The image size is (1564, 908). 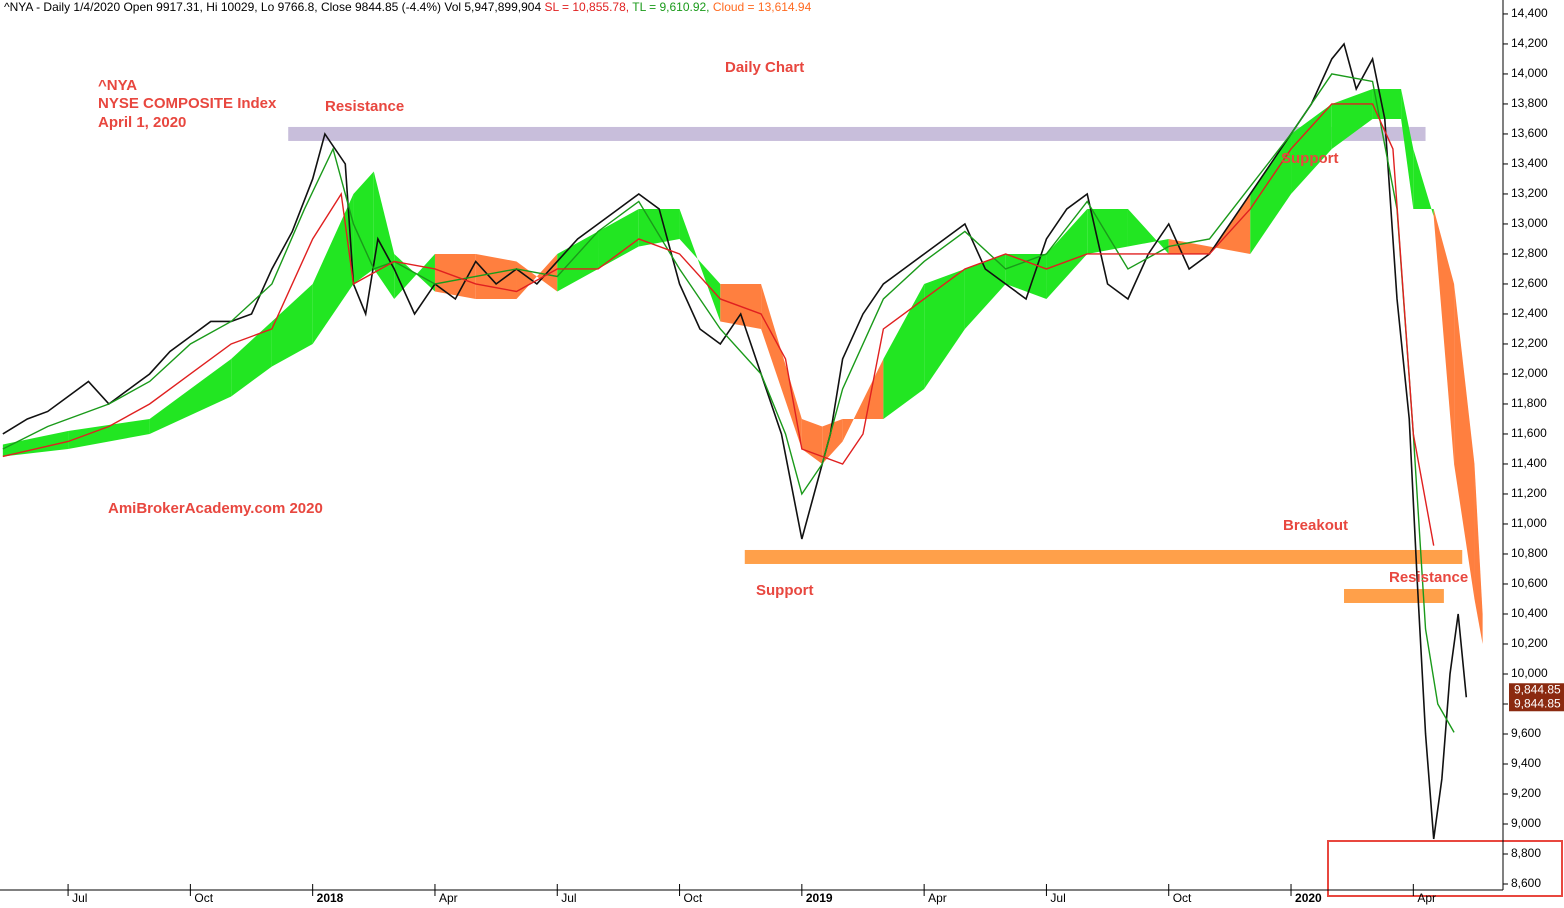 What do you see at coordinates (1529, 283) in the screenshot?
I see `y-tick-label: 12,600` at bounding box center [1529, 283].